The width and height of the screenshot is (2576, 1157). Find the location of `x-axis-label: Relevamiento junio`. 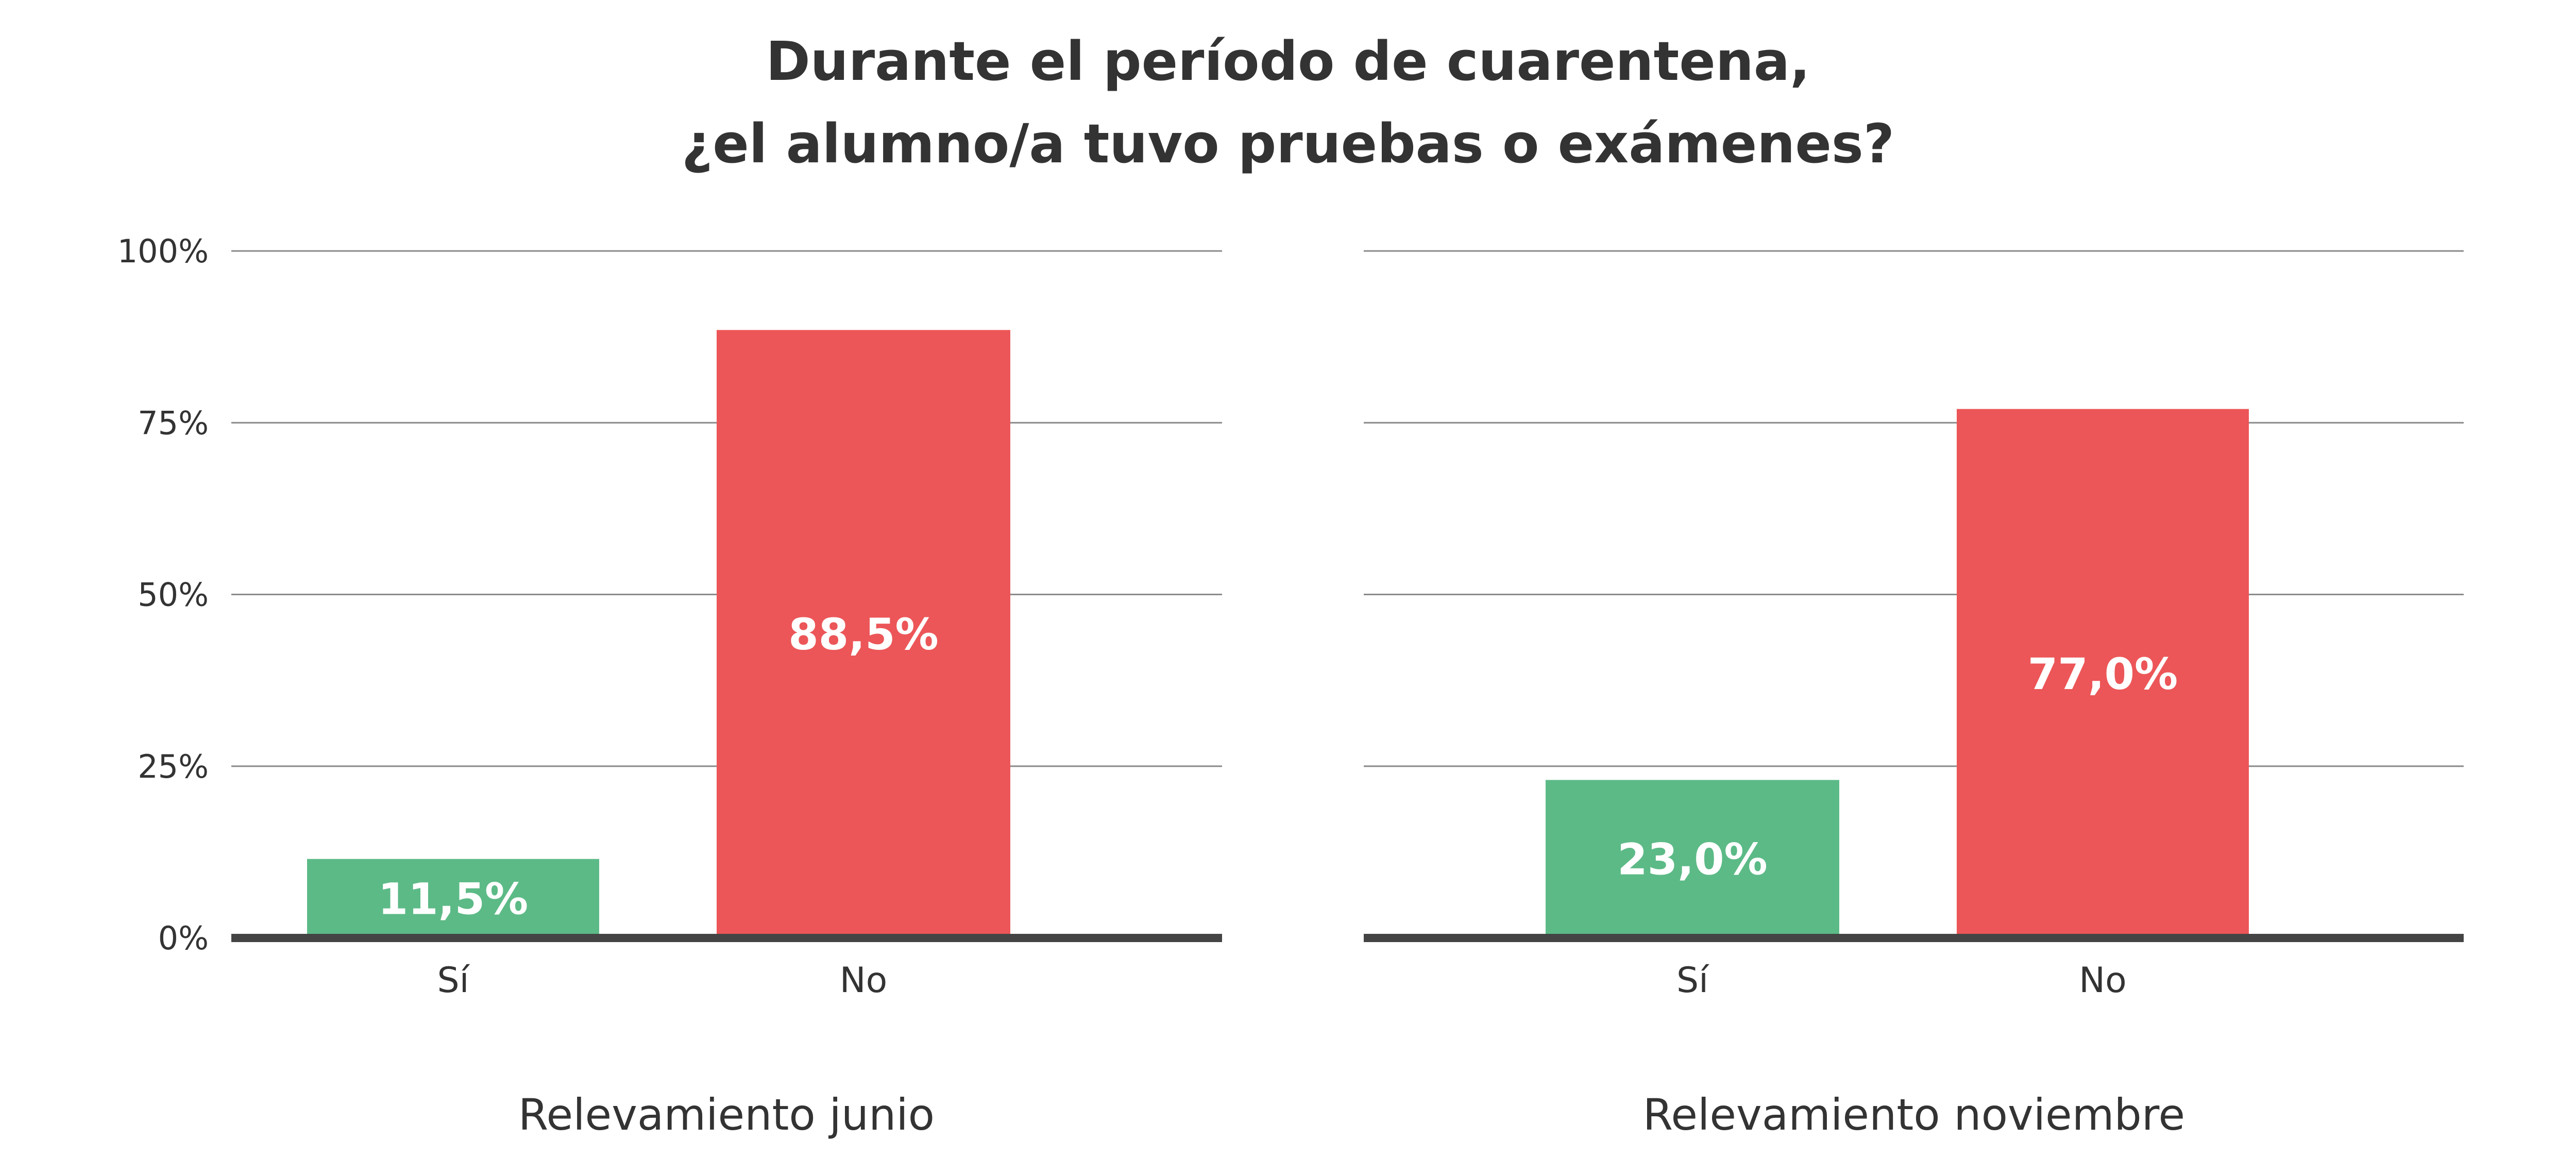

x-axis-label: Relevamiento junio is located at coordinates (726, 1115).